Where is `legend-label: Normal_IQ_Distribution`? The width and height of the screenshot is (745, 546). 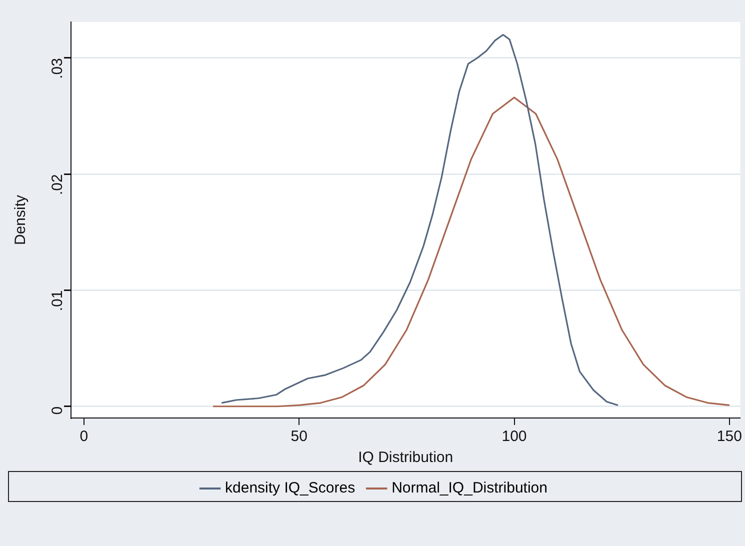 legend-label: Normal_IQ_Distribution is located at coordinates (470, 488).